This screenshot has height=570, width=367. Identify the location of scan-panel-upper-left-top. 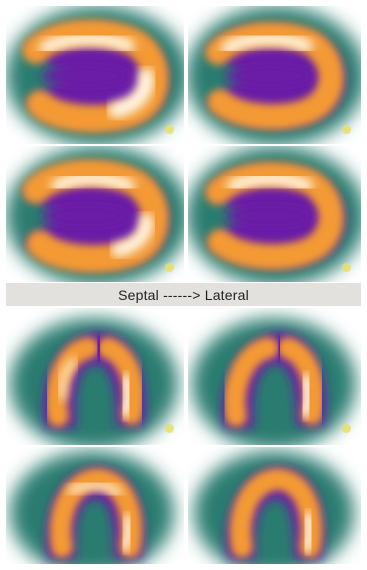
(95, 75).